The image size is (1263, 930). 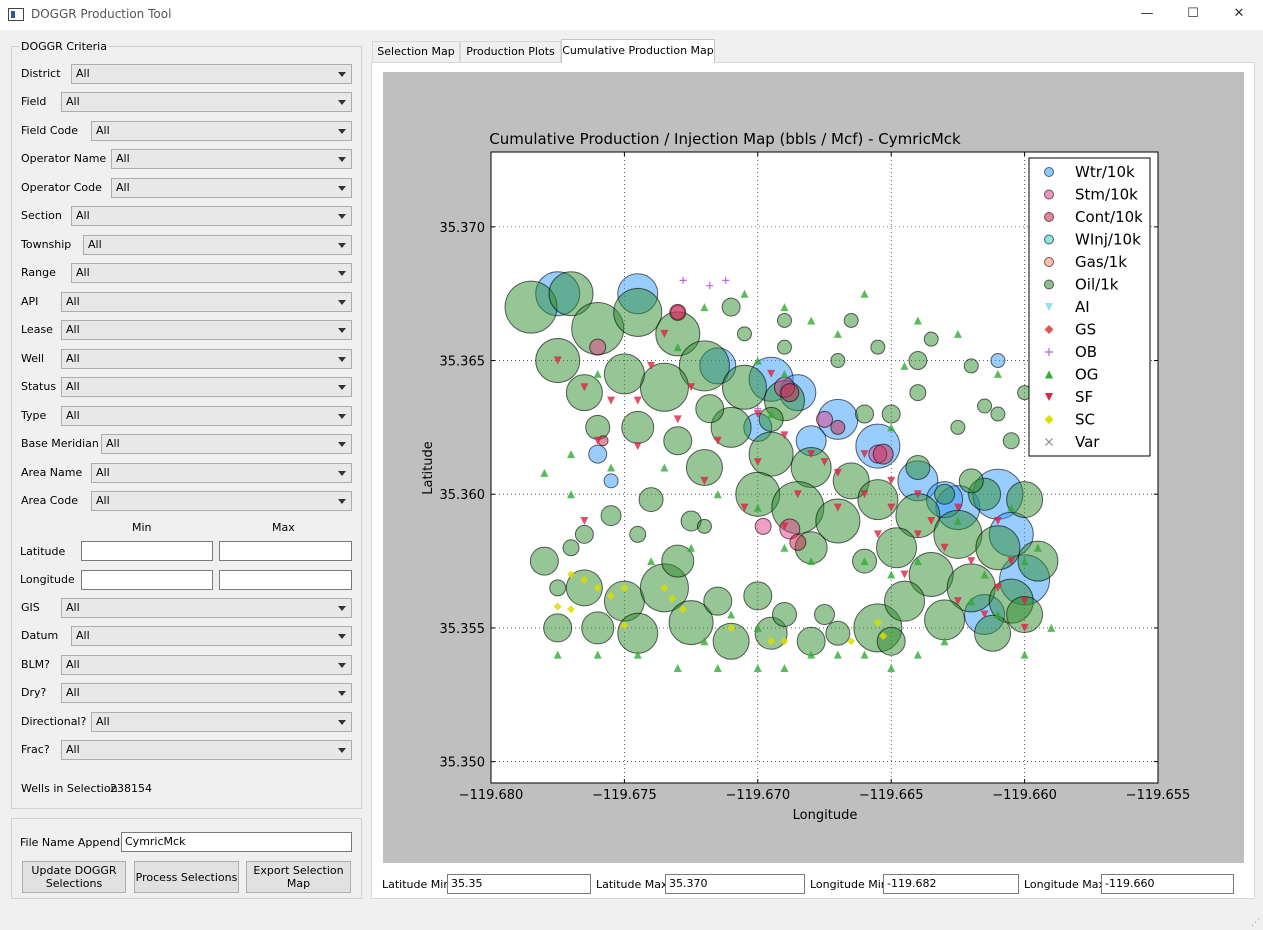 What do you see at coordinates (206, 608) in the screenshot?
I see `gis-combo: All` at bounding box center [206, 608].